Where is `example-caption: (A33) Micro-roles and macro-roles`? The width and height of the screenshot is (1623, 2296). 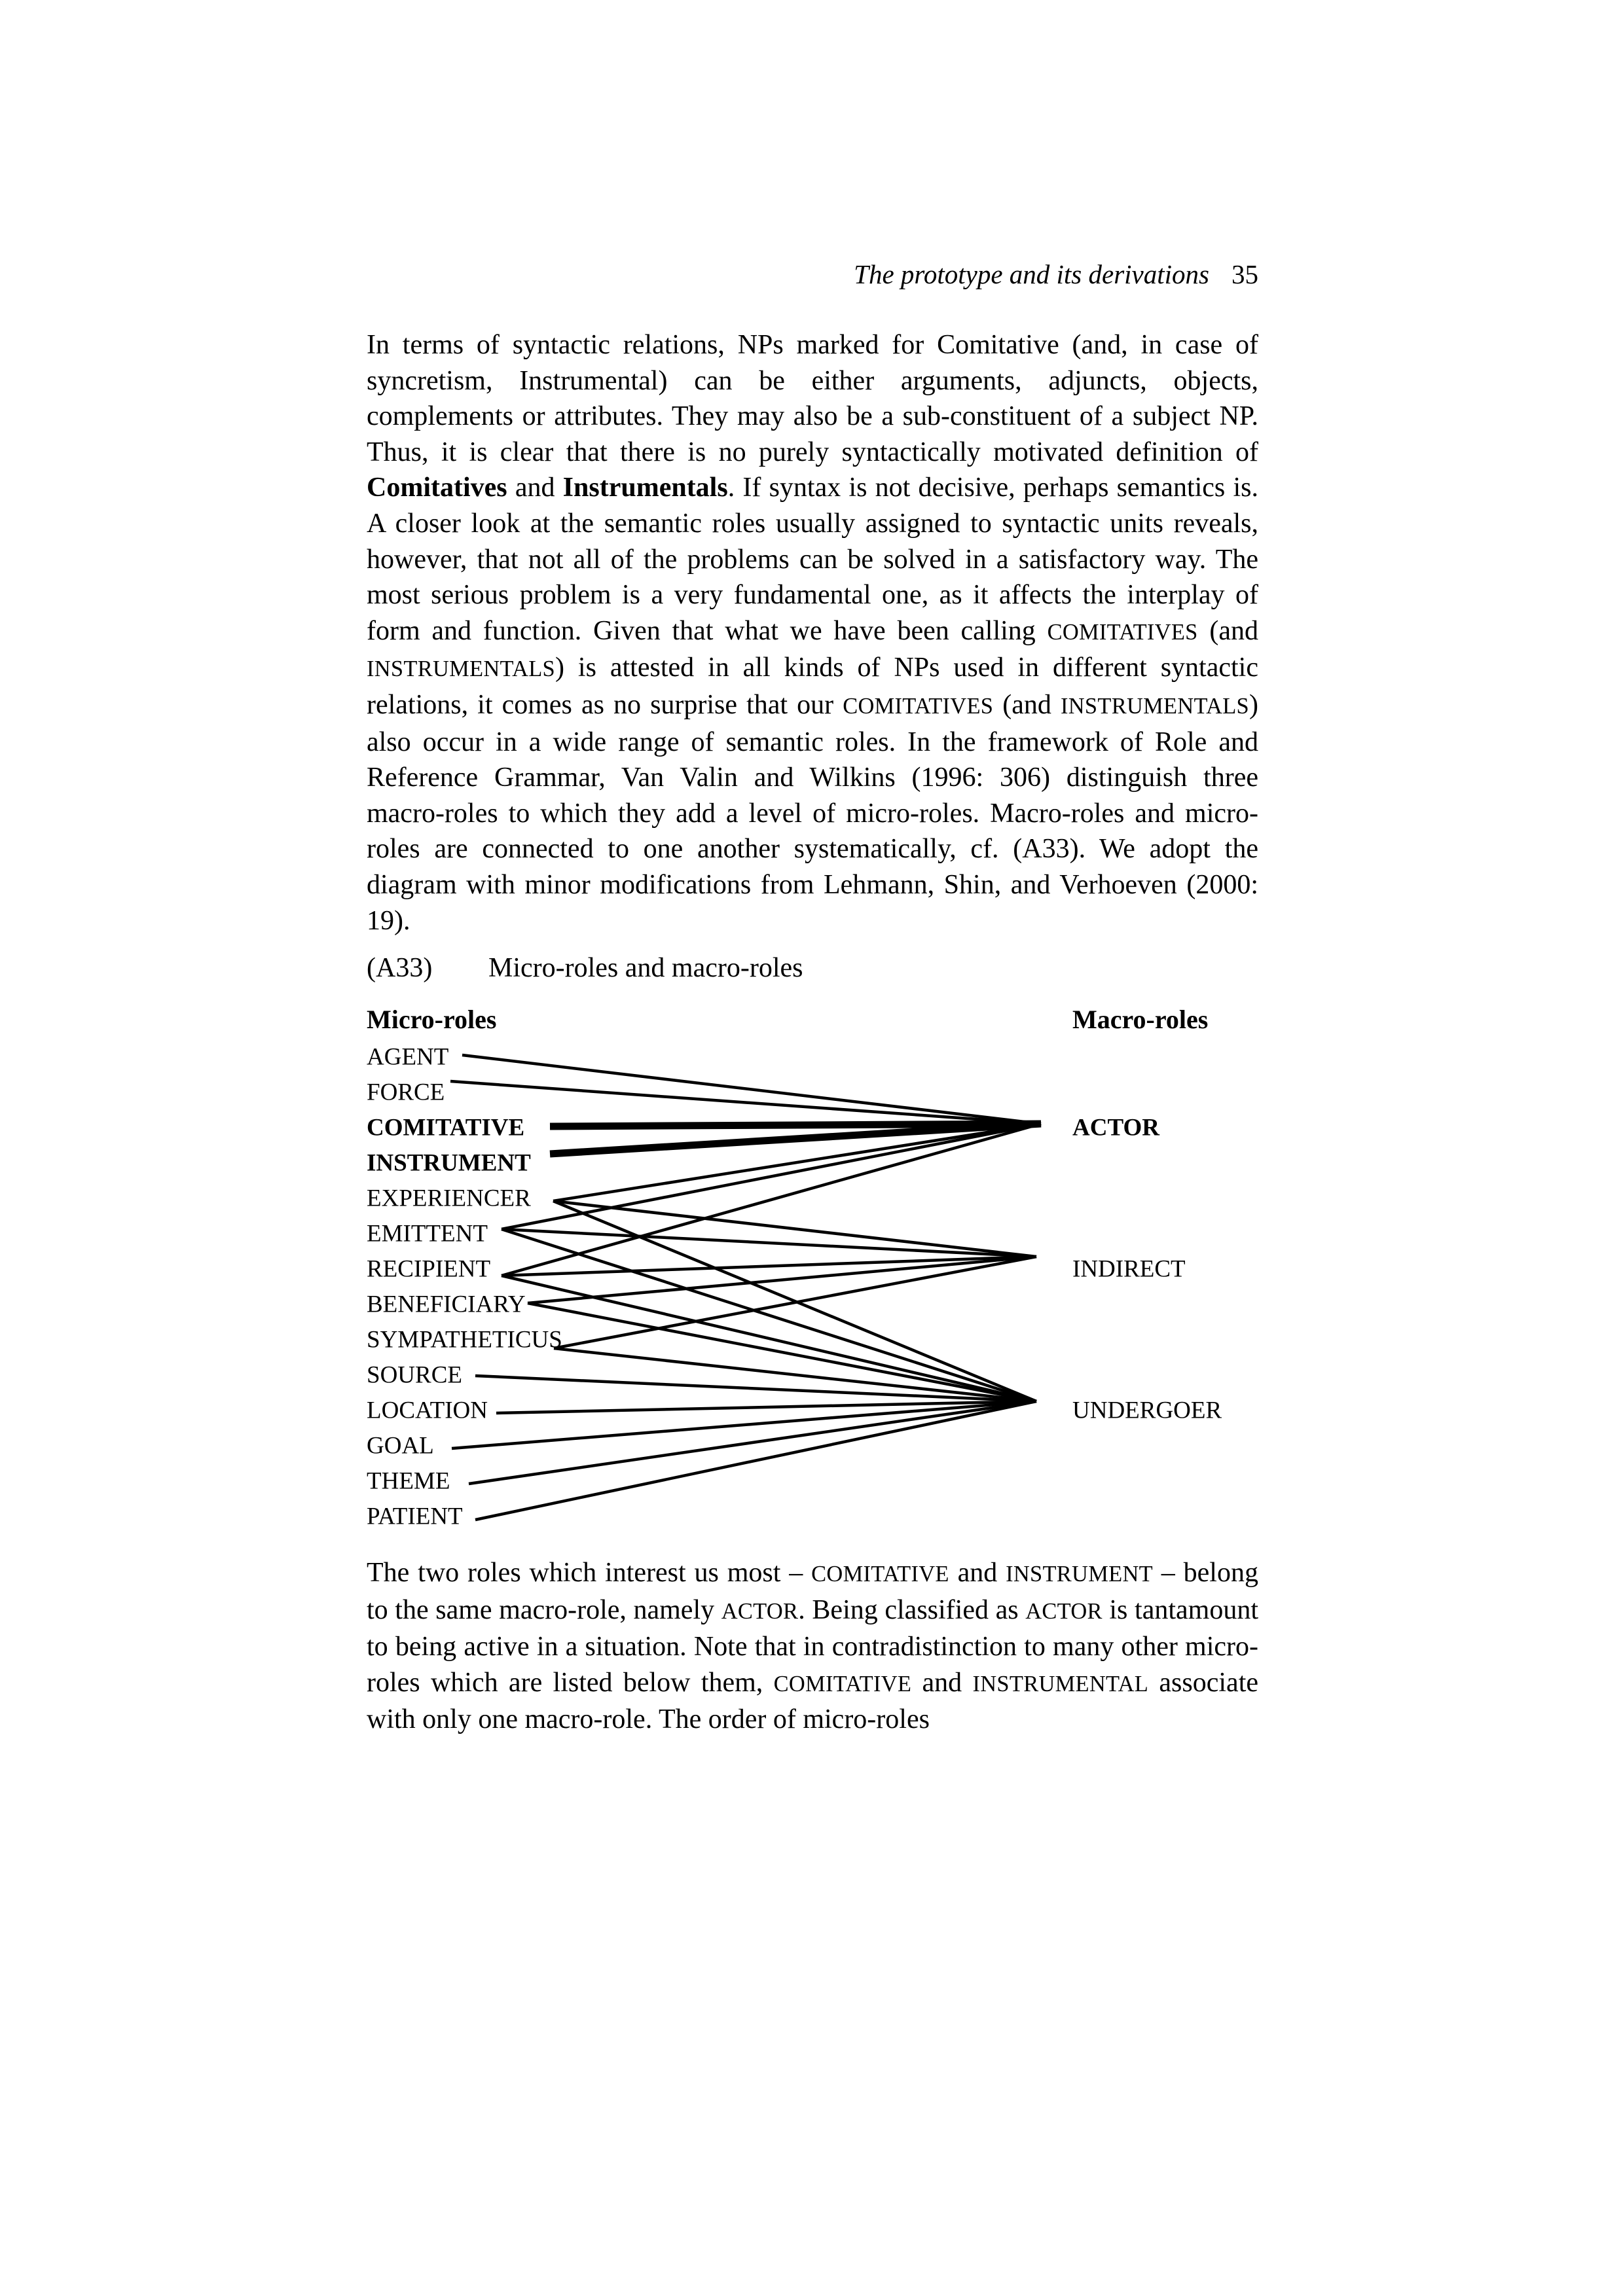 example-caption: (A33) Micro-roles and macro-roles is located at coordinates (812, 968).